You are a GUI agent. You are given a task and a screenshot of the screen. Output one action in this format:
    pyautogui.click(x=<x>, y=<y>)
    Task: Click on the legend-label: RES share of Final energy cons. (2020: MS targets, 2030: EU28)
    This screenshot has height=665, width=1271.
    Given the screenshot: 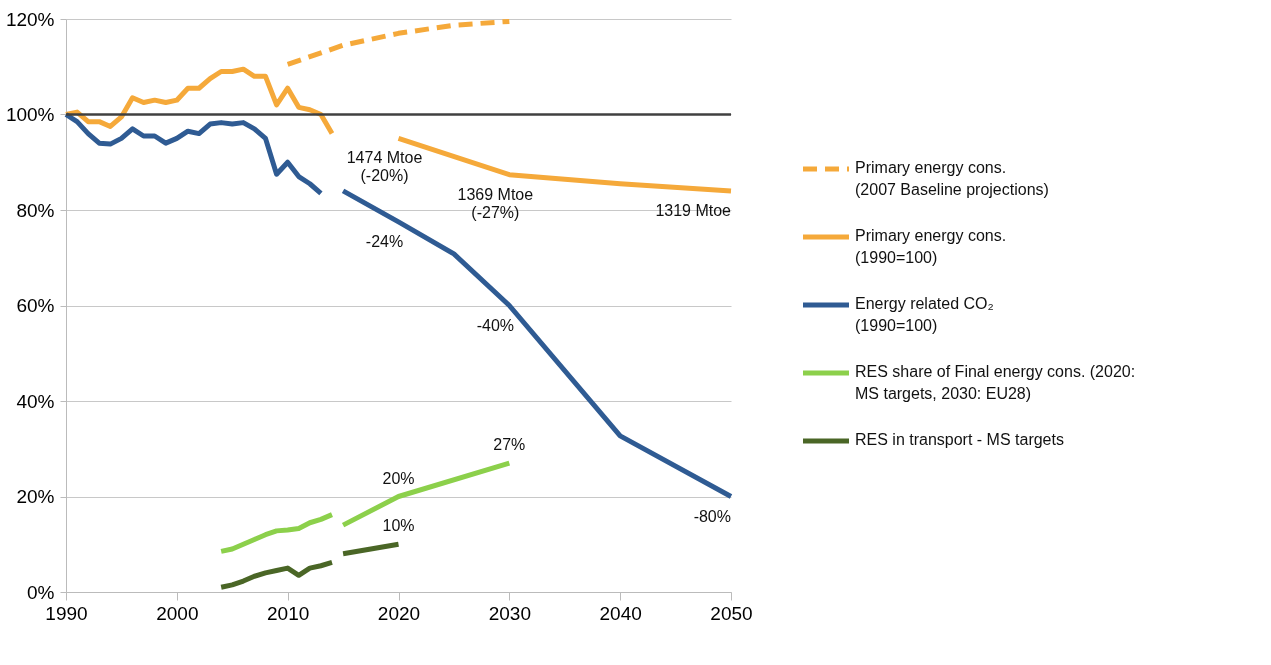 What is the action you would take?
    pyautogui.click(x=995, y=382)
    